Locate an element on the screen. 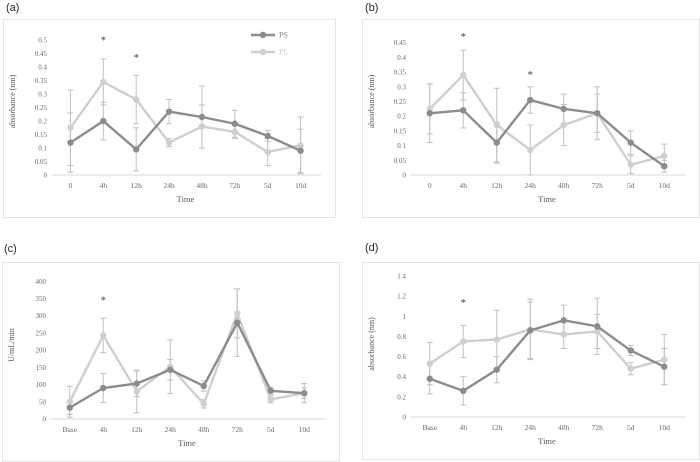 The width and height of the screenshot is (700, 462). panel-label-b: (b) is located at coordinates (372, 8).